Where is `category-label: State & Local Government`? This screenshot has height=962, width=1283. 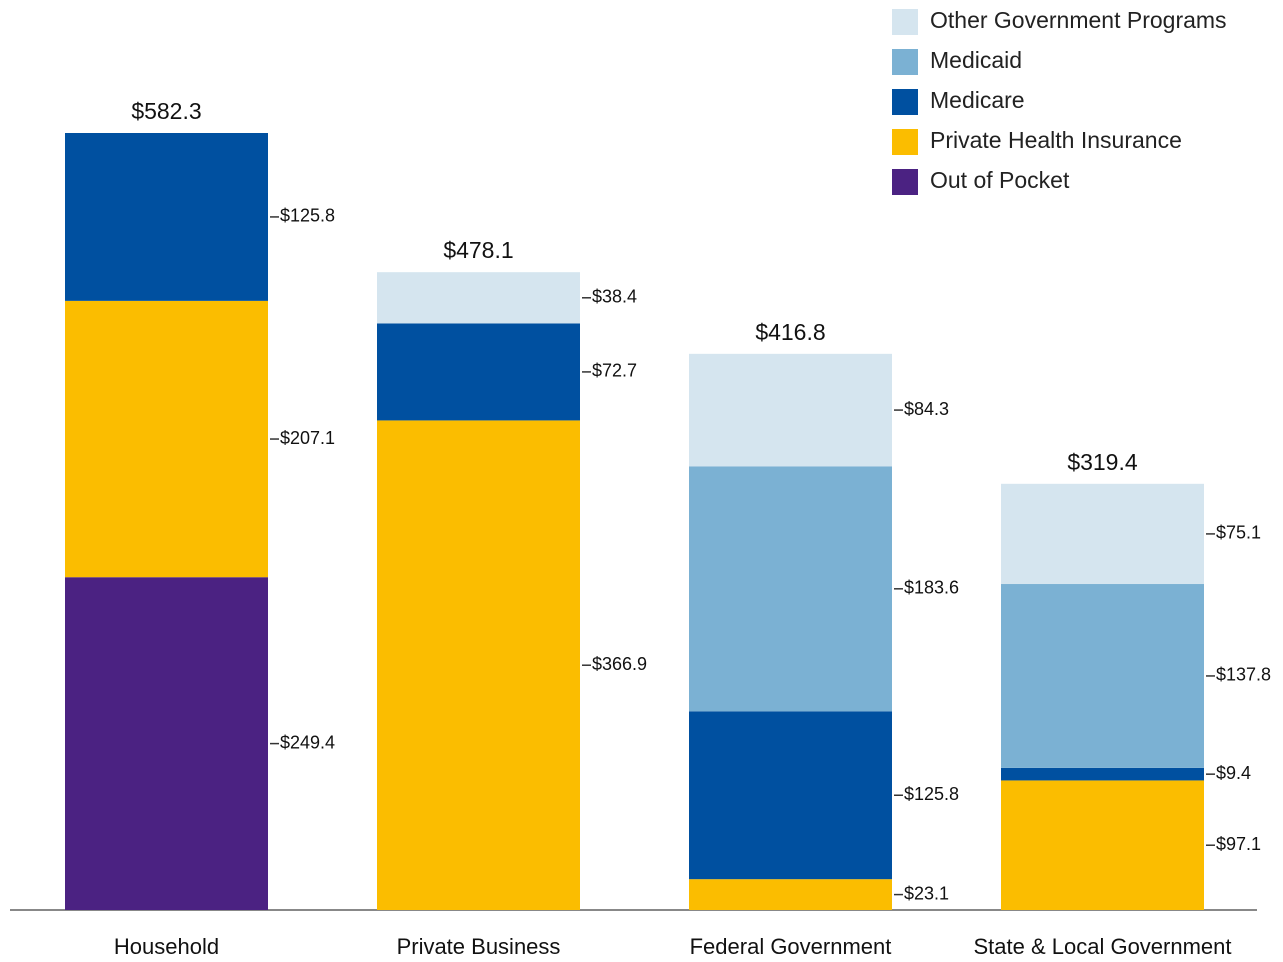
category-label: State & Local Government is located at coordinates (1102, 946).